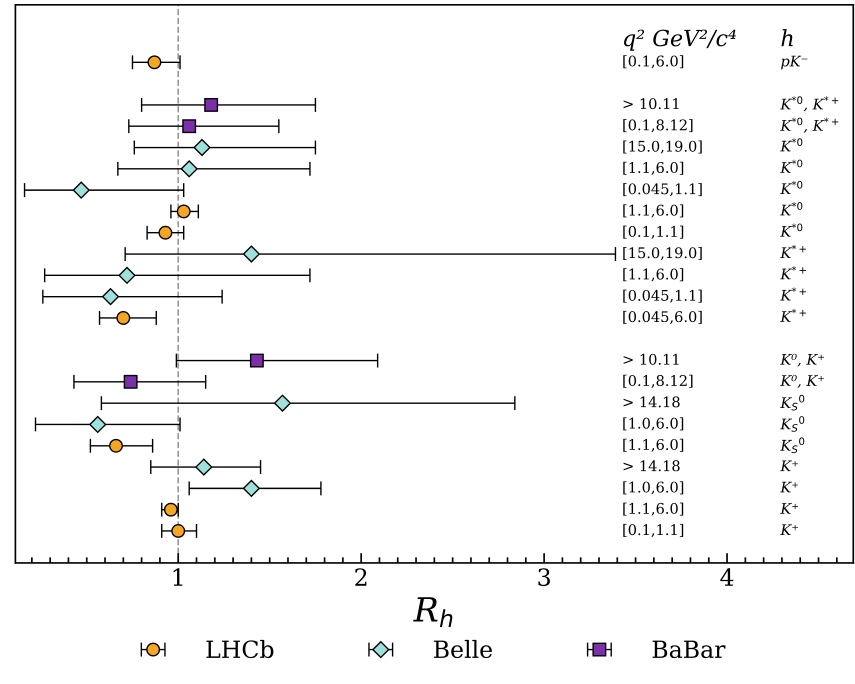  What do you see at coordinates (178, 577) in the screenshot?
I see `x-tick-label: 1` at bounding box center [178, 577].